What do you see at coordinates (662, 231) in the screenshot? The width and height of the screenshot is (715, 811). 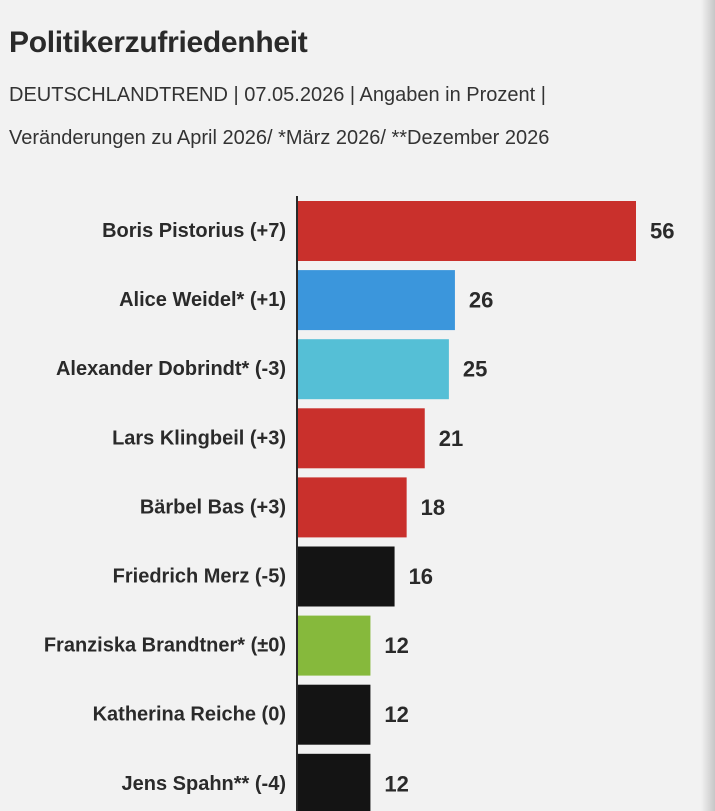 I see `value-label: 56` at bounding box center [662, 231].